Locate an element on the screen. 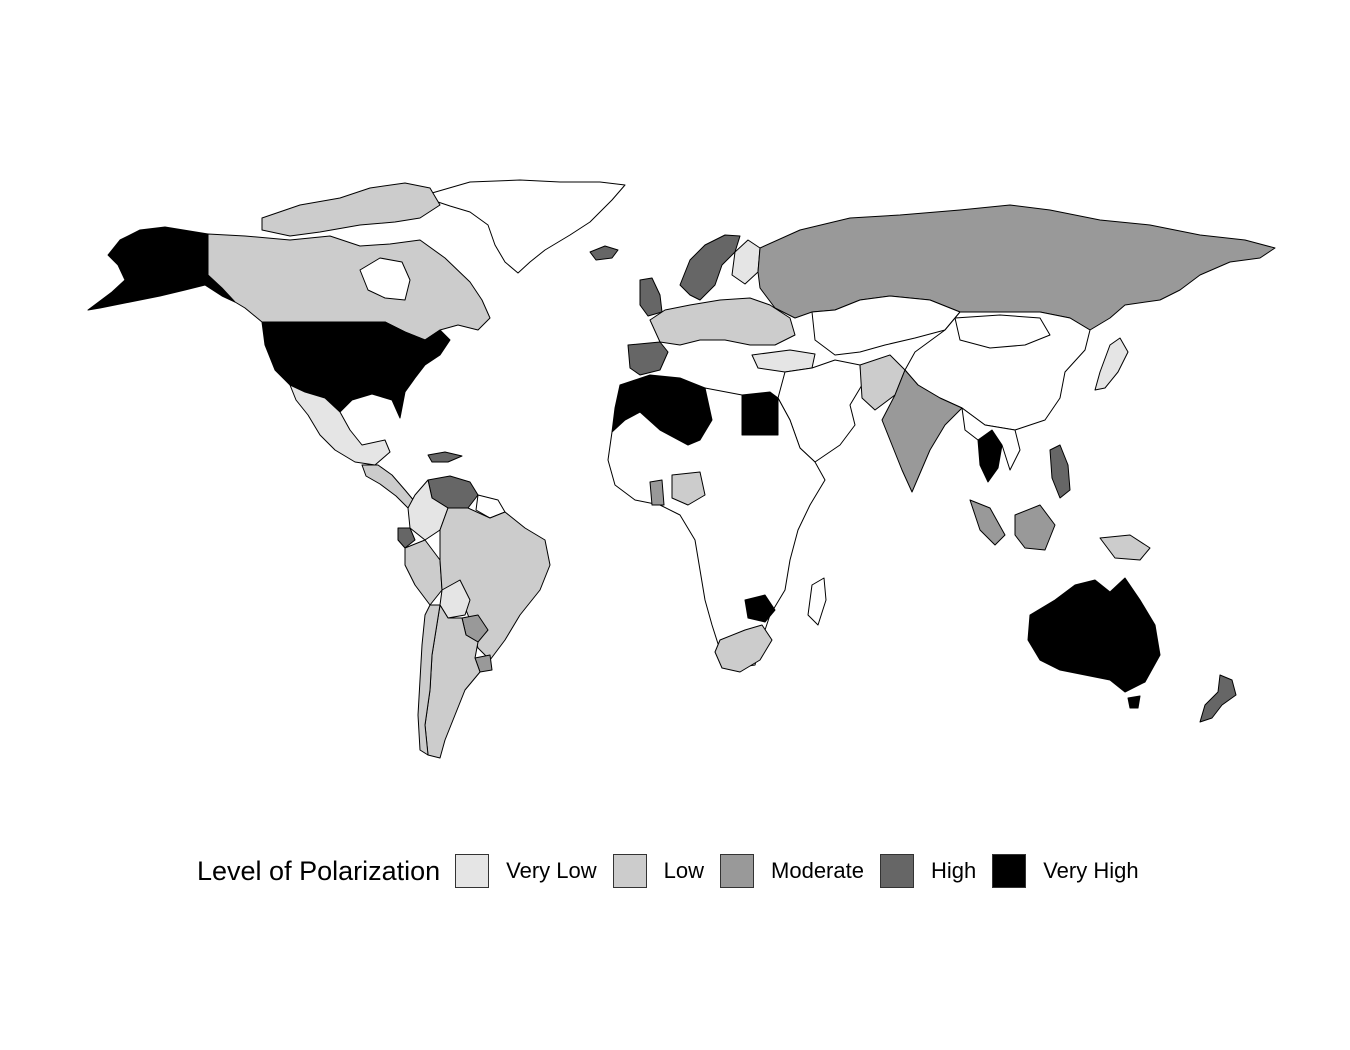 The width and height of the screenshot is (1350, 1050). legend-swatch-very-low is located at coordinates (472, 871).